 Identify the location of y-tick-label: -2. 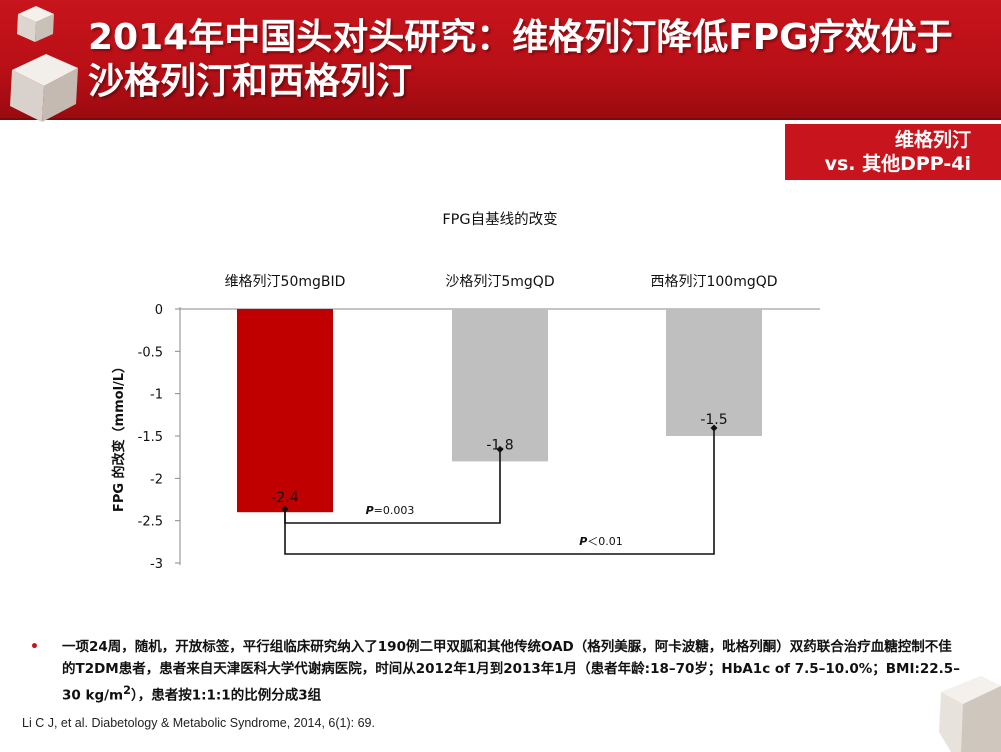
(156, 479).